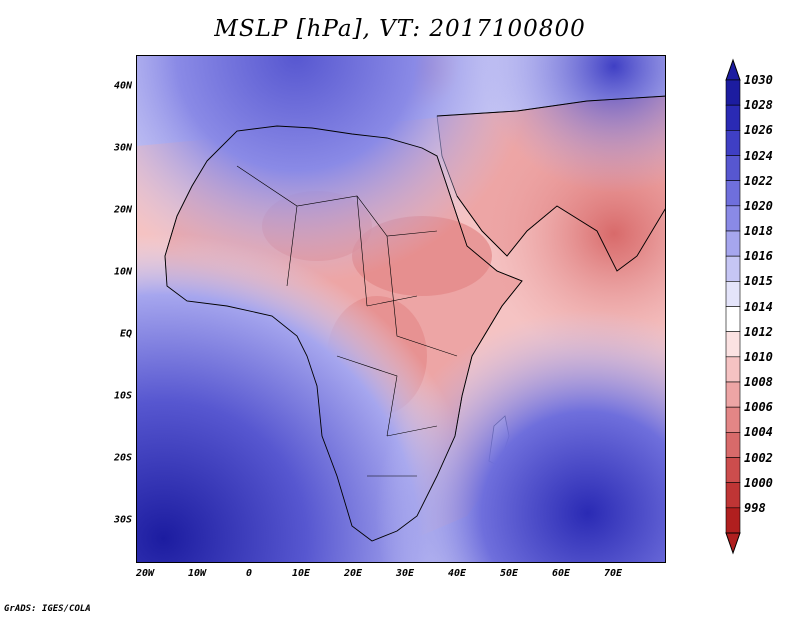  I want to click on colorbar-label: 1024, so click(758, 155).